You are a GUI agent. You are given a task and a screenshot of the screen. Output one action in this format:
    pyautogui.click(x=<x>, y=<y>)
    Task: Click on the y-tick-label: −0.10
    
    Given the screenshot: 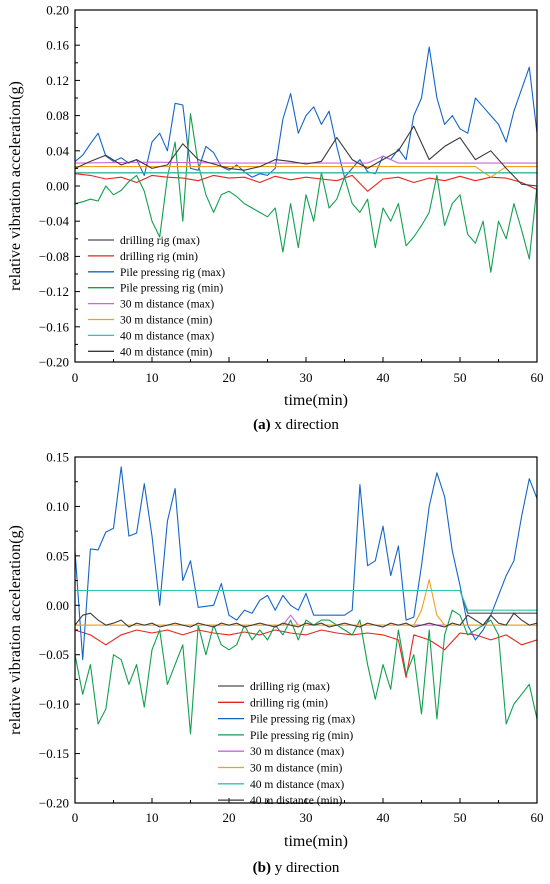 What is the action you would take?
    pyautogui.click(x=54, y=704)
    